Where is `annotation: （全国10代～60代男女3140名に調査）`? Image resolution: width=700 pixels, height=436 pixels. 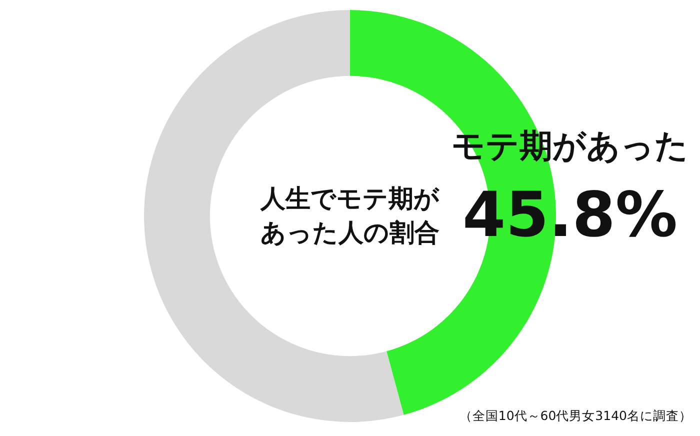 annotation: （全国10代～60代男女3140名に調査） is located at coordinates (575, 416).